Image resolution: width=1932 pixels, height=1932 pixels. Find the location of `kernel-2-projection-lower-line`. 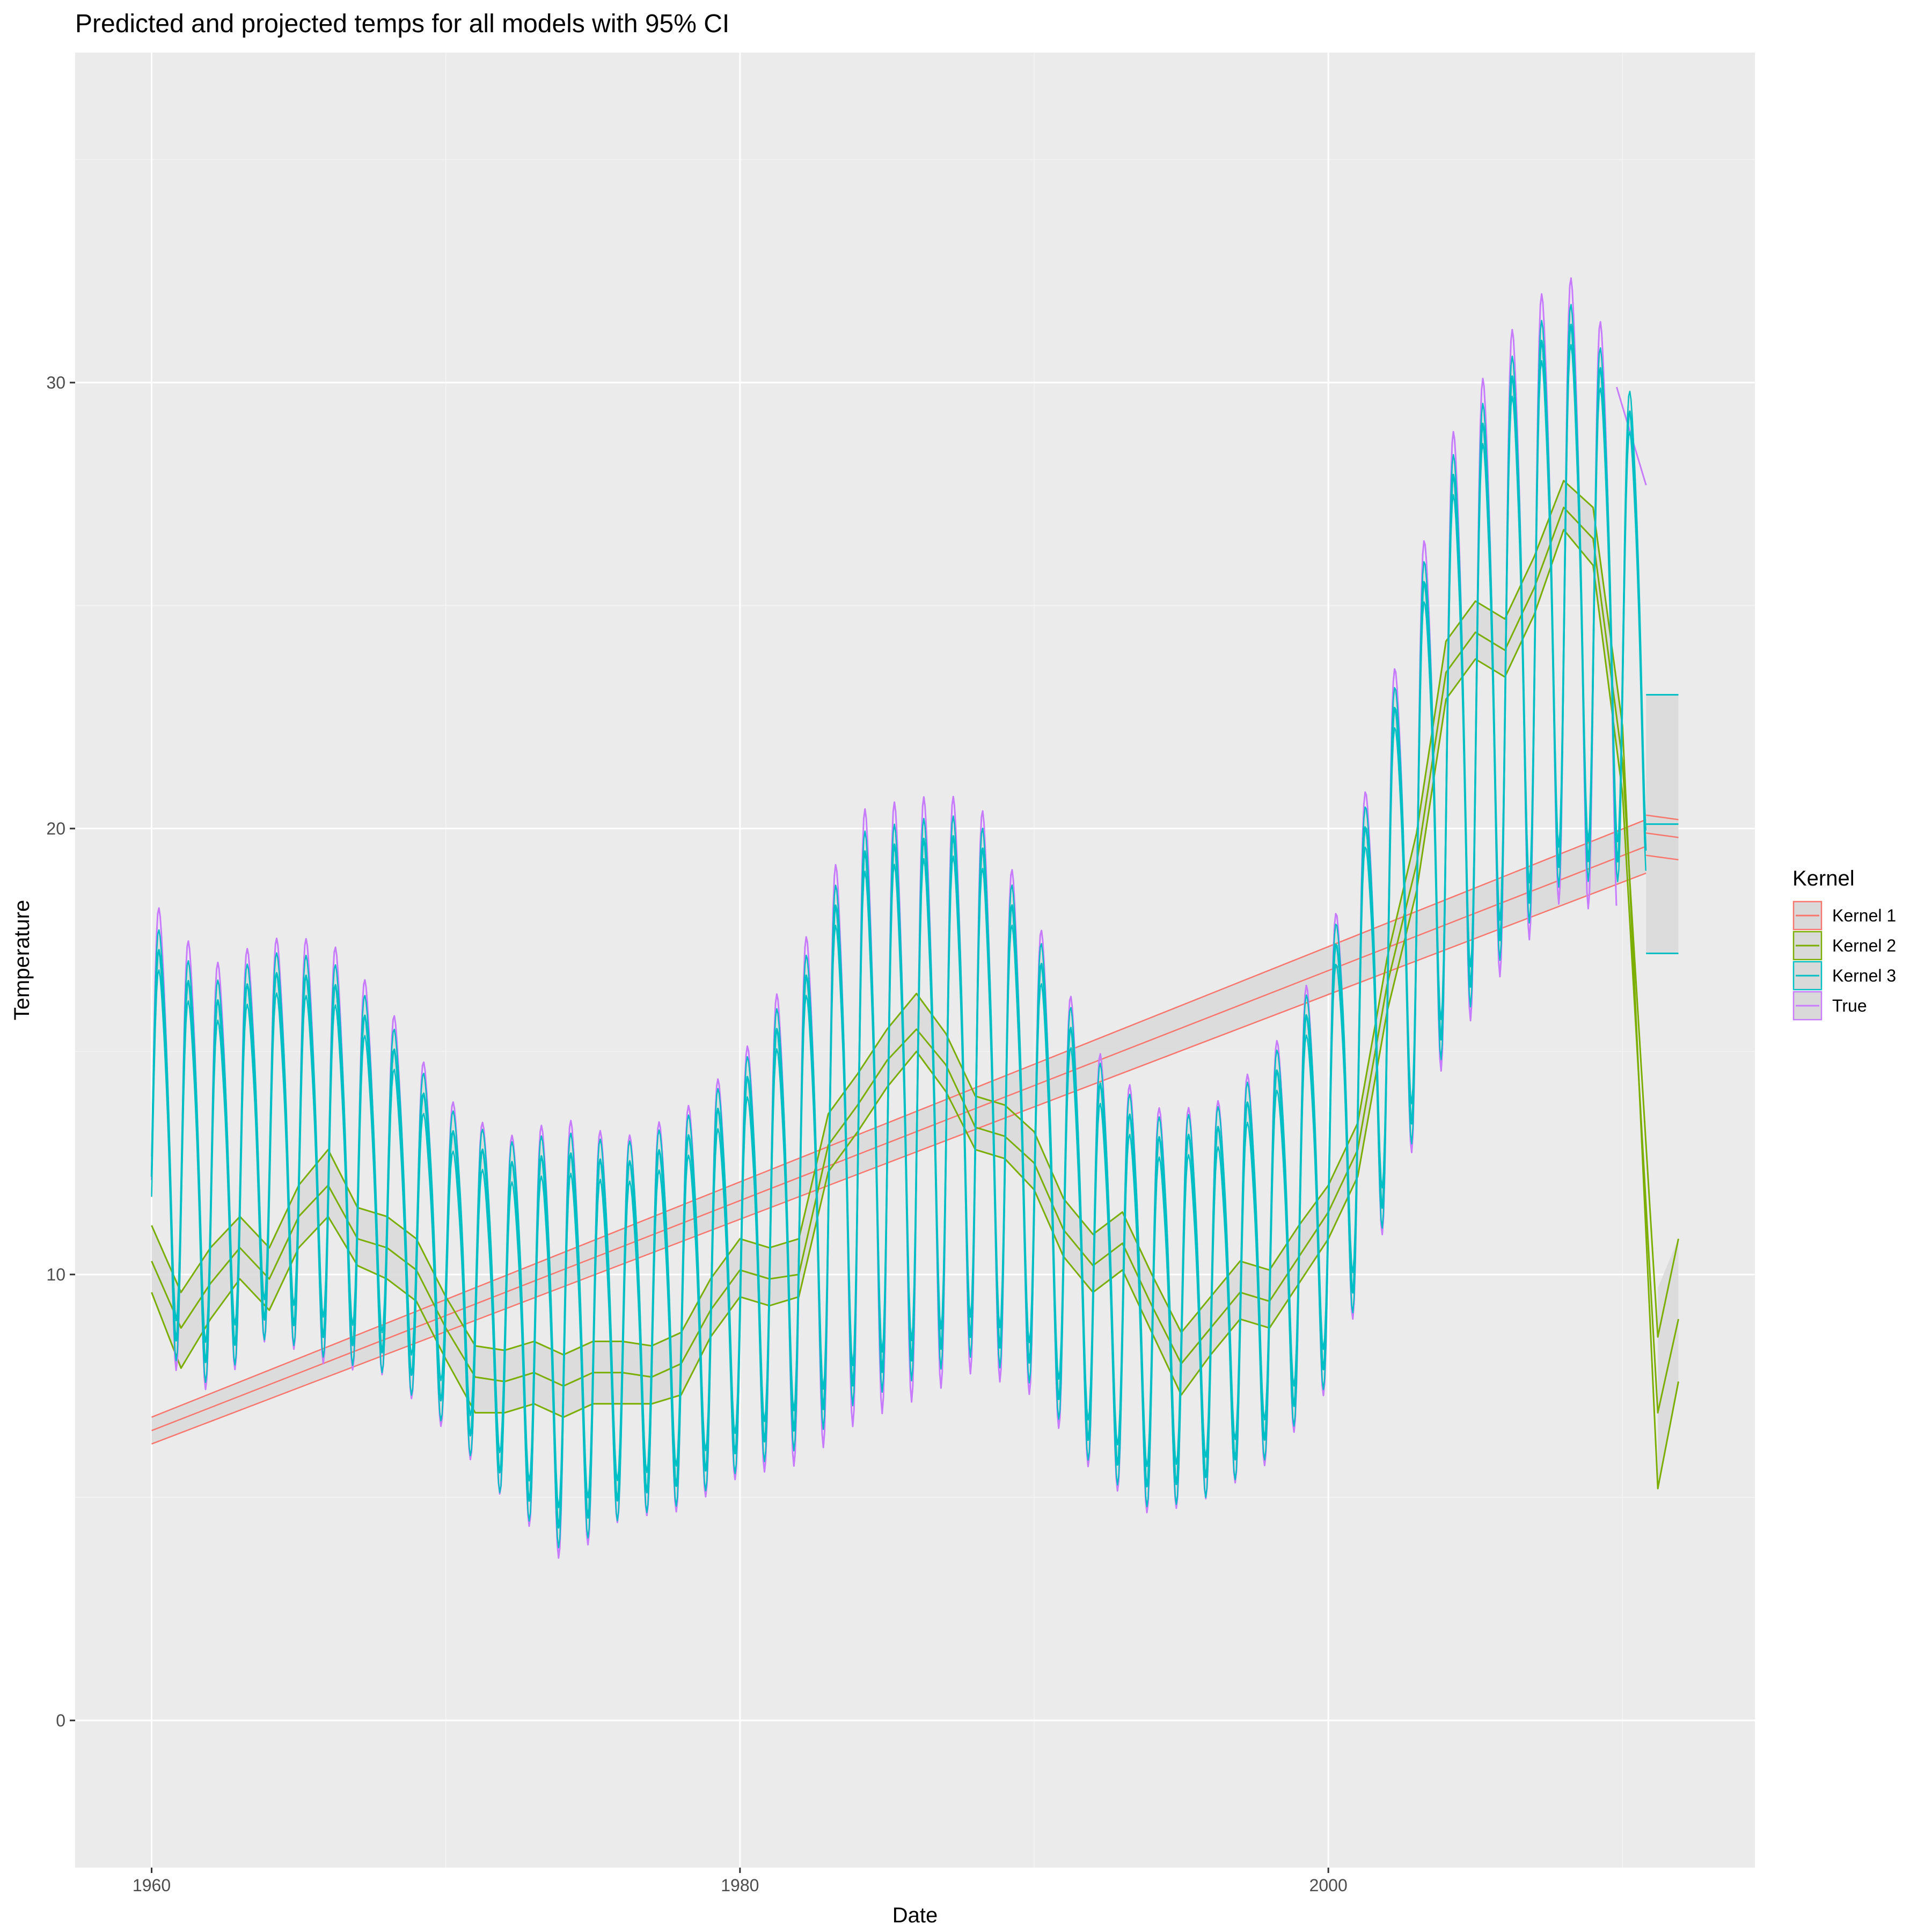

kernel-2-projection-lower-line is located at coordinates (1650, 1103).